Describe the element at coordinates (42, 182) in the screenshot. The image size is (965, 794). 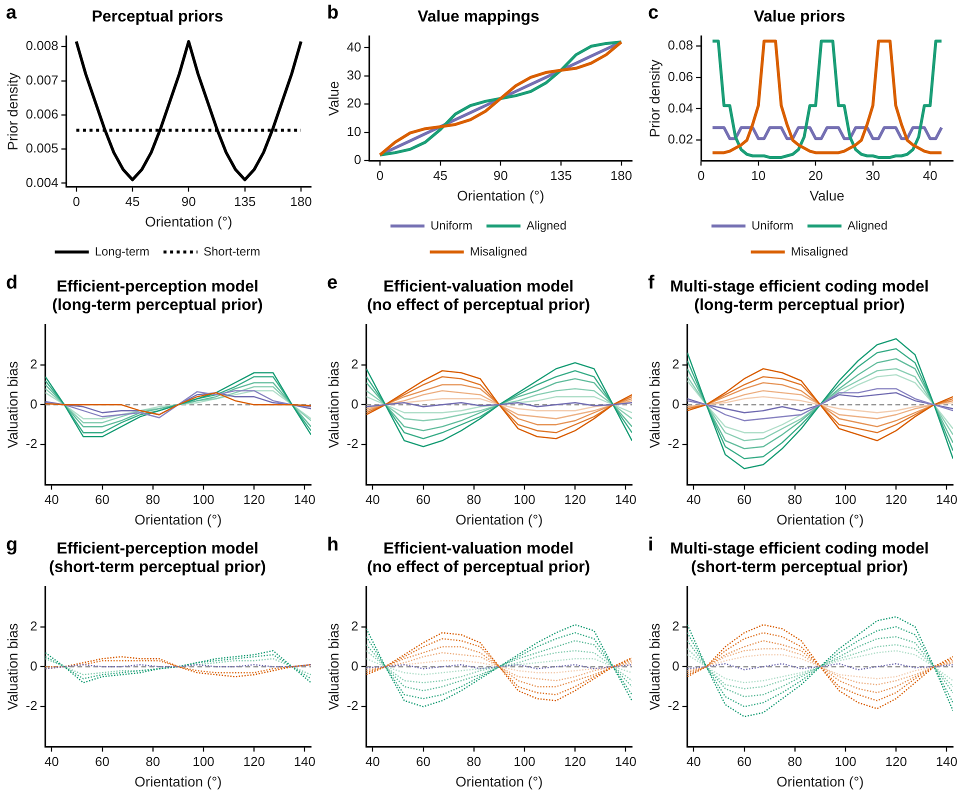
I see `y-tick-label: 0.004` at that location.